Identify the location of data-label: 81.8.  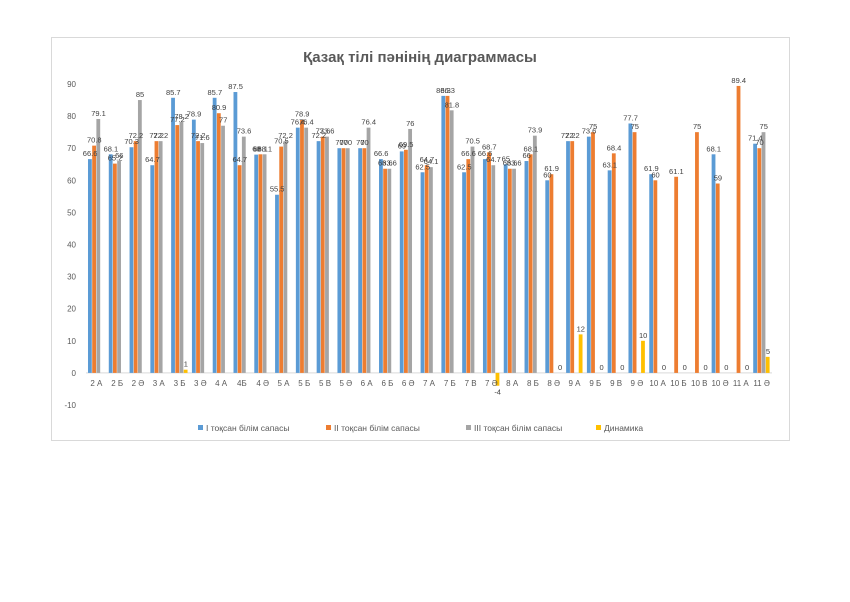
(452, 104).